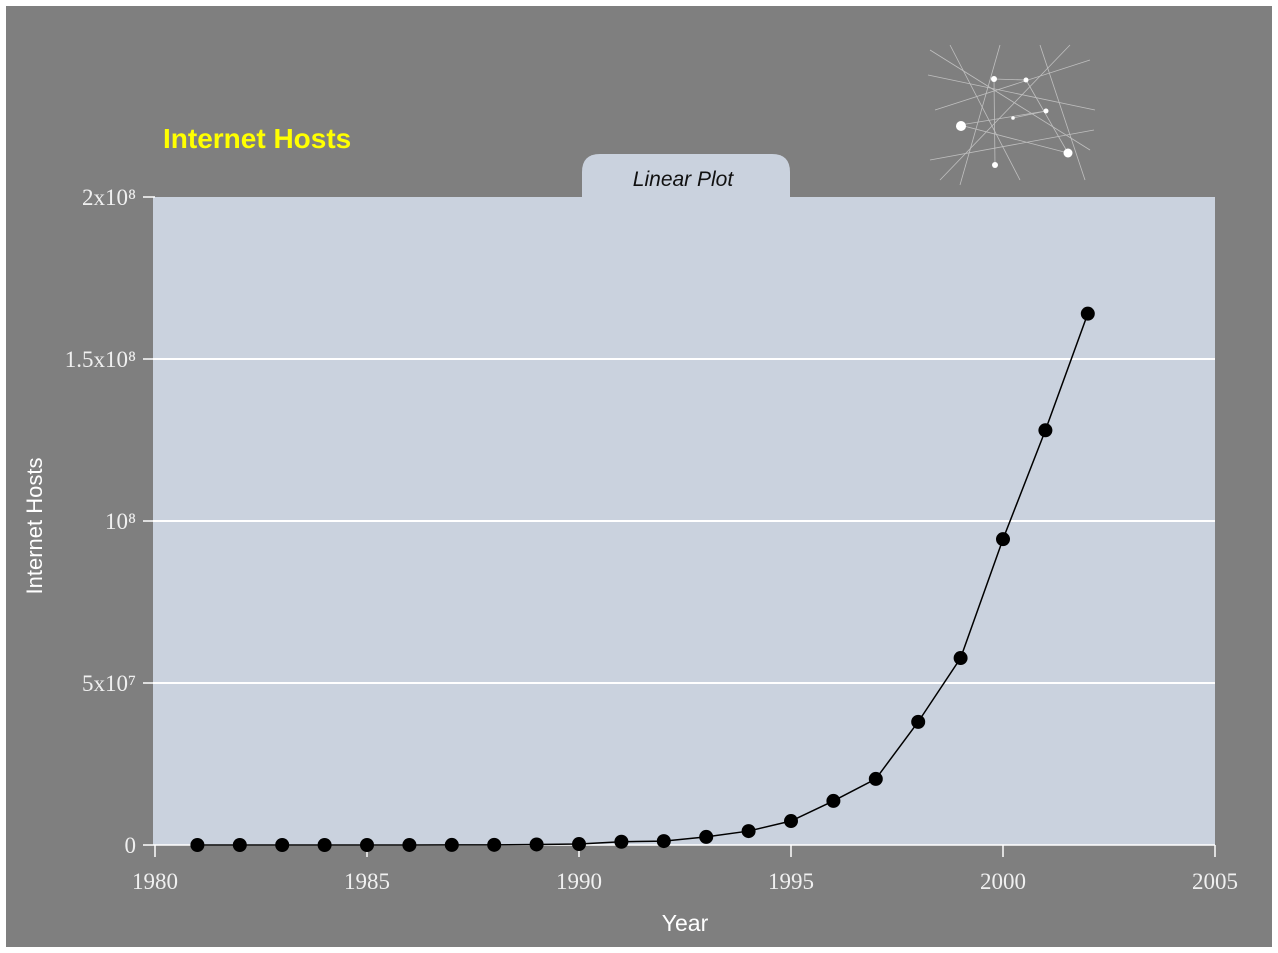 Image resolution: width=1278 pixels, height=953 pixels. What do you see at coordinates (131, 845) in the screenshot?
I see `y-tick-label: 0` at bounding box center [131, 845].